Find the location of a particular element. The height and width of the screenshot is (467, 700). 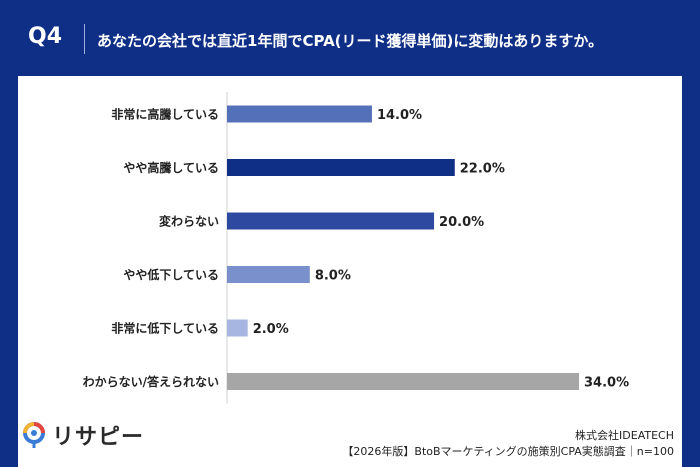

logo-text: リサピー is located at coordinates (98, 437).